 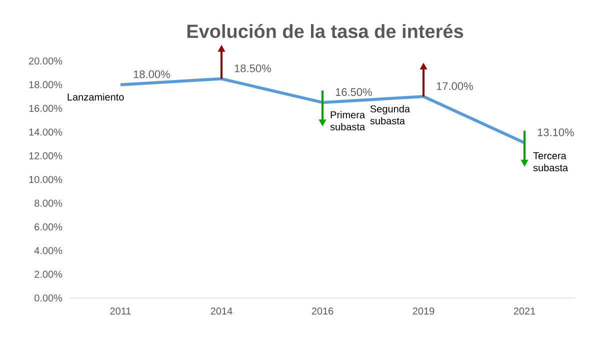 What do you see at coordinates (221, 311) in the screenshot?
I see `x-tick-label: 2014` at bounding box center [221, 311].